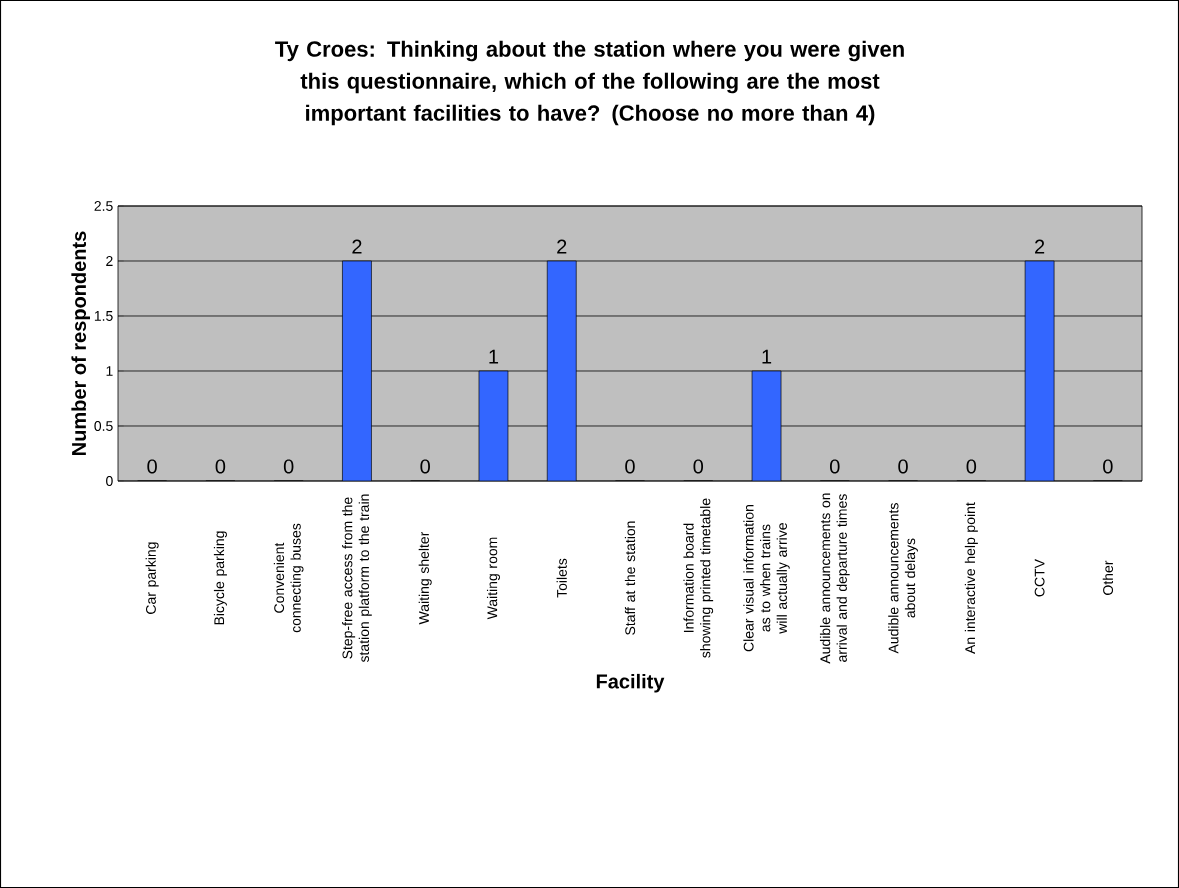  Describe the element at coordinates (630, 578) in the screenshot. I see `x-tick-label: Staff at the station` at that location.